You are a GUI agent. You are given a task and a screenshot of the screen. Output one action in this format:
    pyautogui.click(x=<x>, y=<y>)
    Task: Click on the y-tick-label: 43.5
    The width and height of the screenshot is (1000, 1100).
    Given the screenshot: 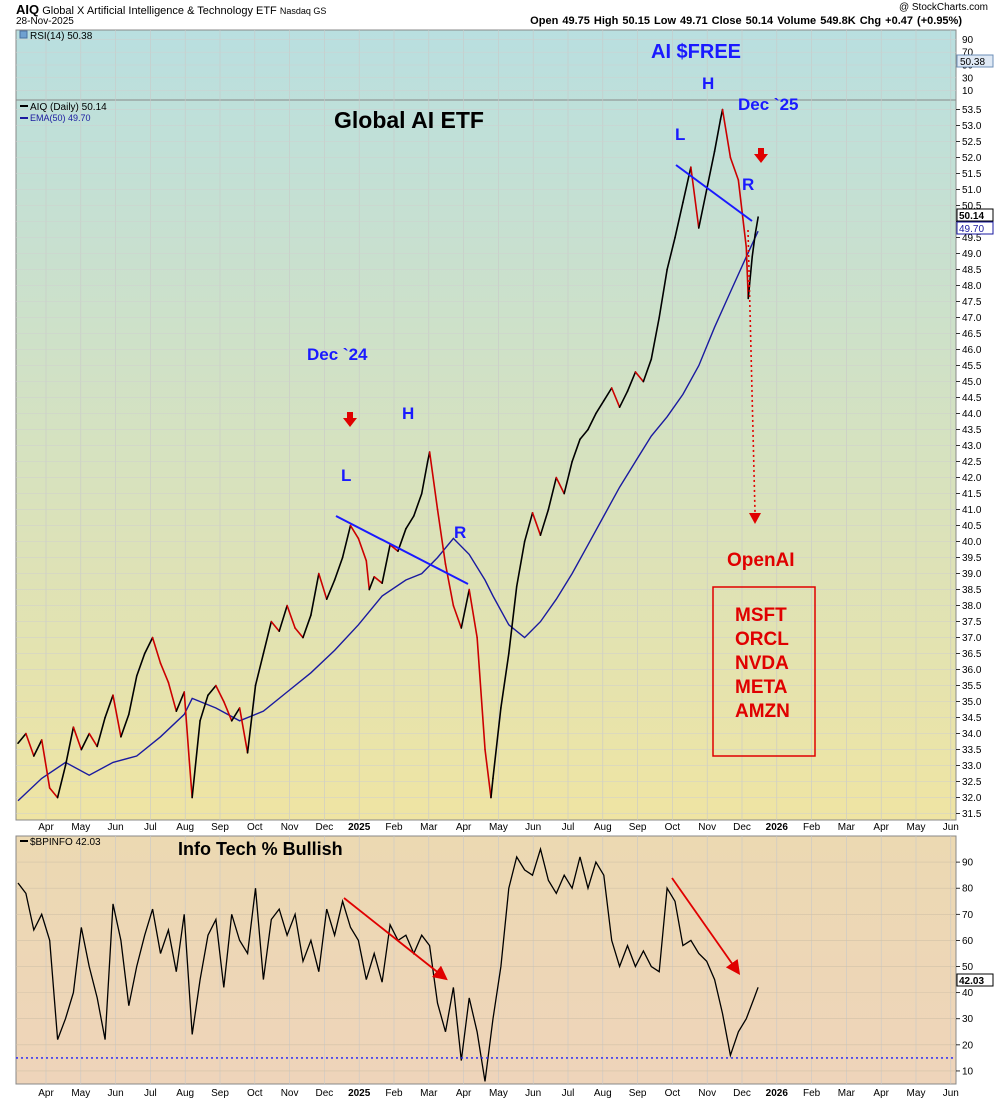 What is the action you would take?
    pyautogui.click(x=972, y=430)
    